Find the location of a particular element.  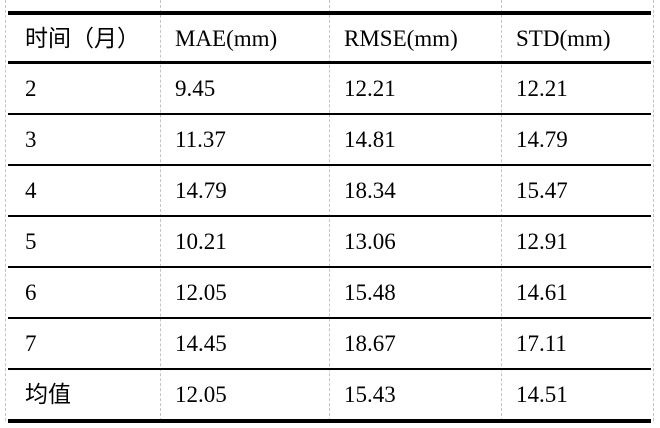

table-cell: 10.21 is located at coordinates (201, 241).